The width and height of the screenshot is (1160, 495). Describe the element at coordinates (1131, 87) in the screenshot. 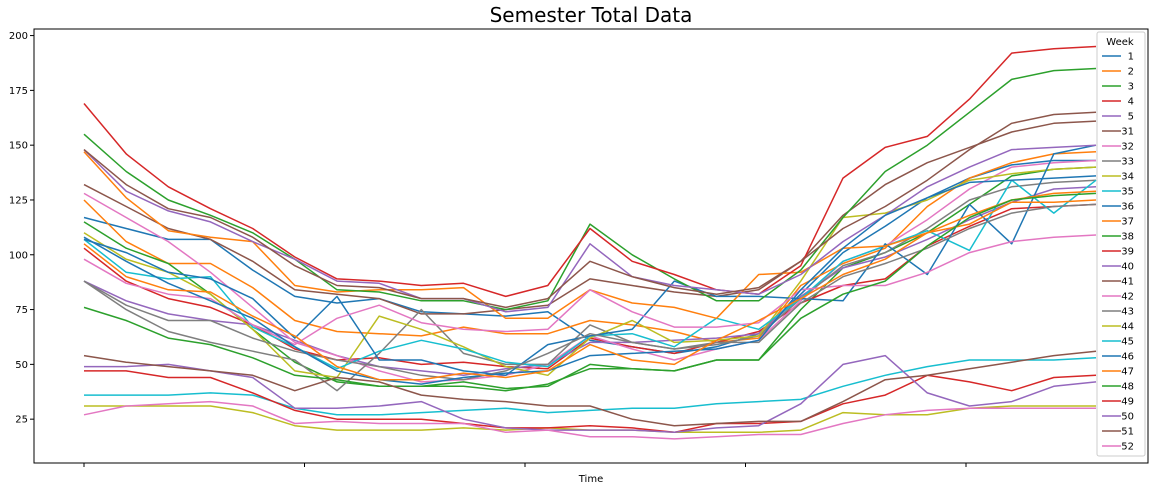

I see `legend-label-3: 3` at that location.